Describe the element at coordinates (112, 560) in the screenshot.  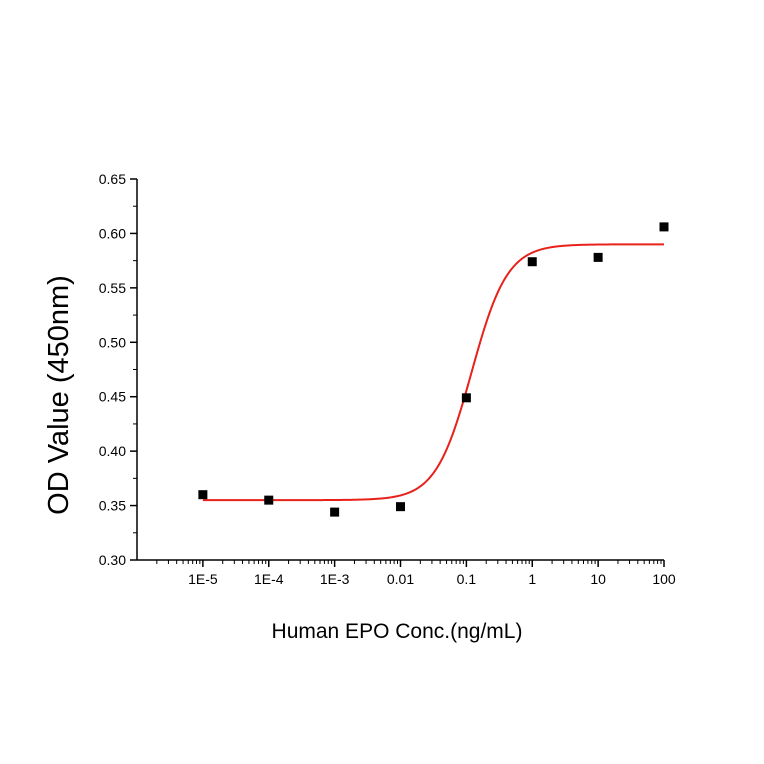
I see `y-tick-label: 0.30` at that location.